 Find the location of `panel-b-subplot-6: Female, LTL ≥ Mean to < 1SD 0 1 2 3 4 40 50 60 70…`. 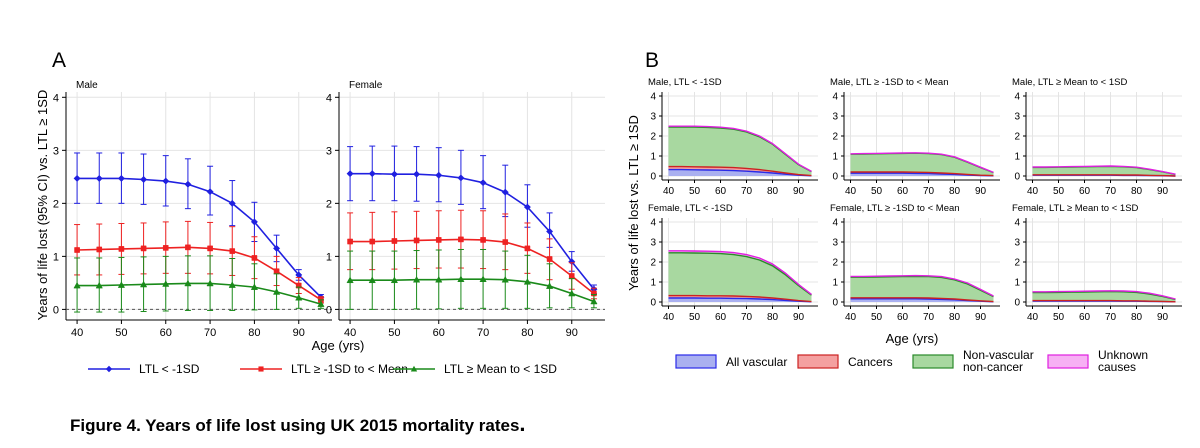

panel-b-subplot-6: Female, LTL ≥ Mean to < 1SD 0 1 2 3 4 40 50 60 70… is located at coordinates (1097, 263).